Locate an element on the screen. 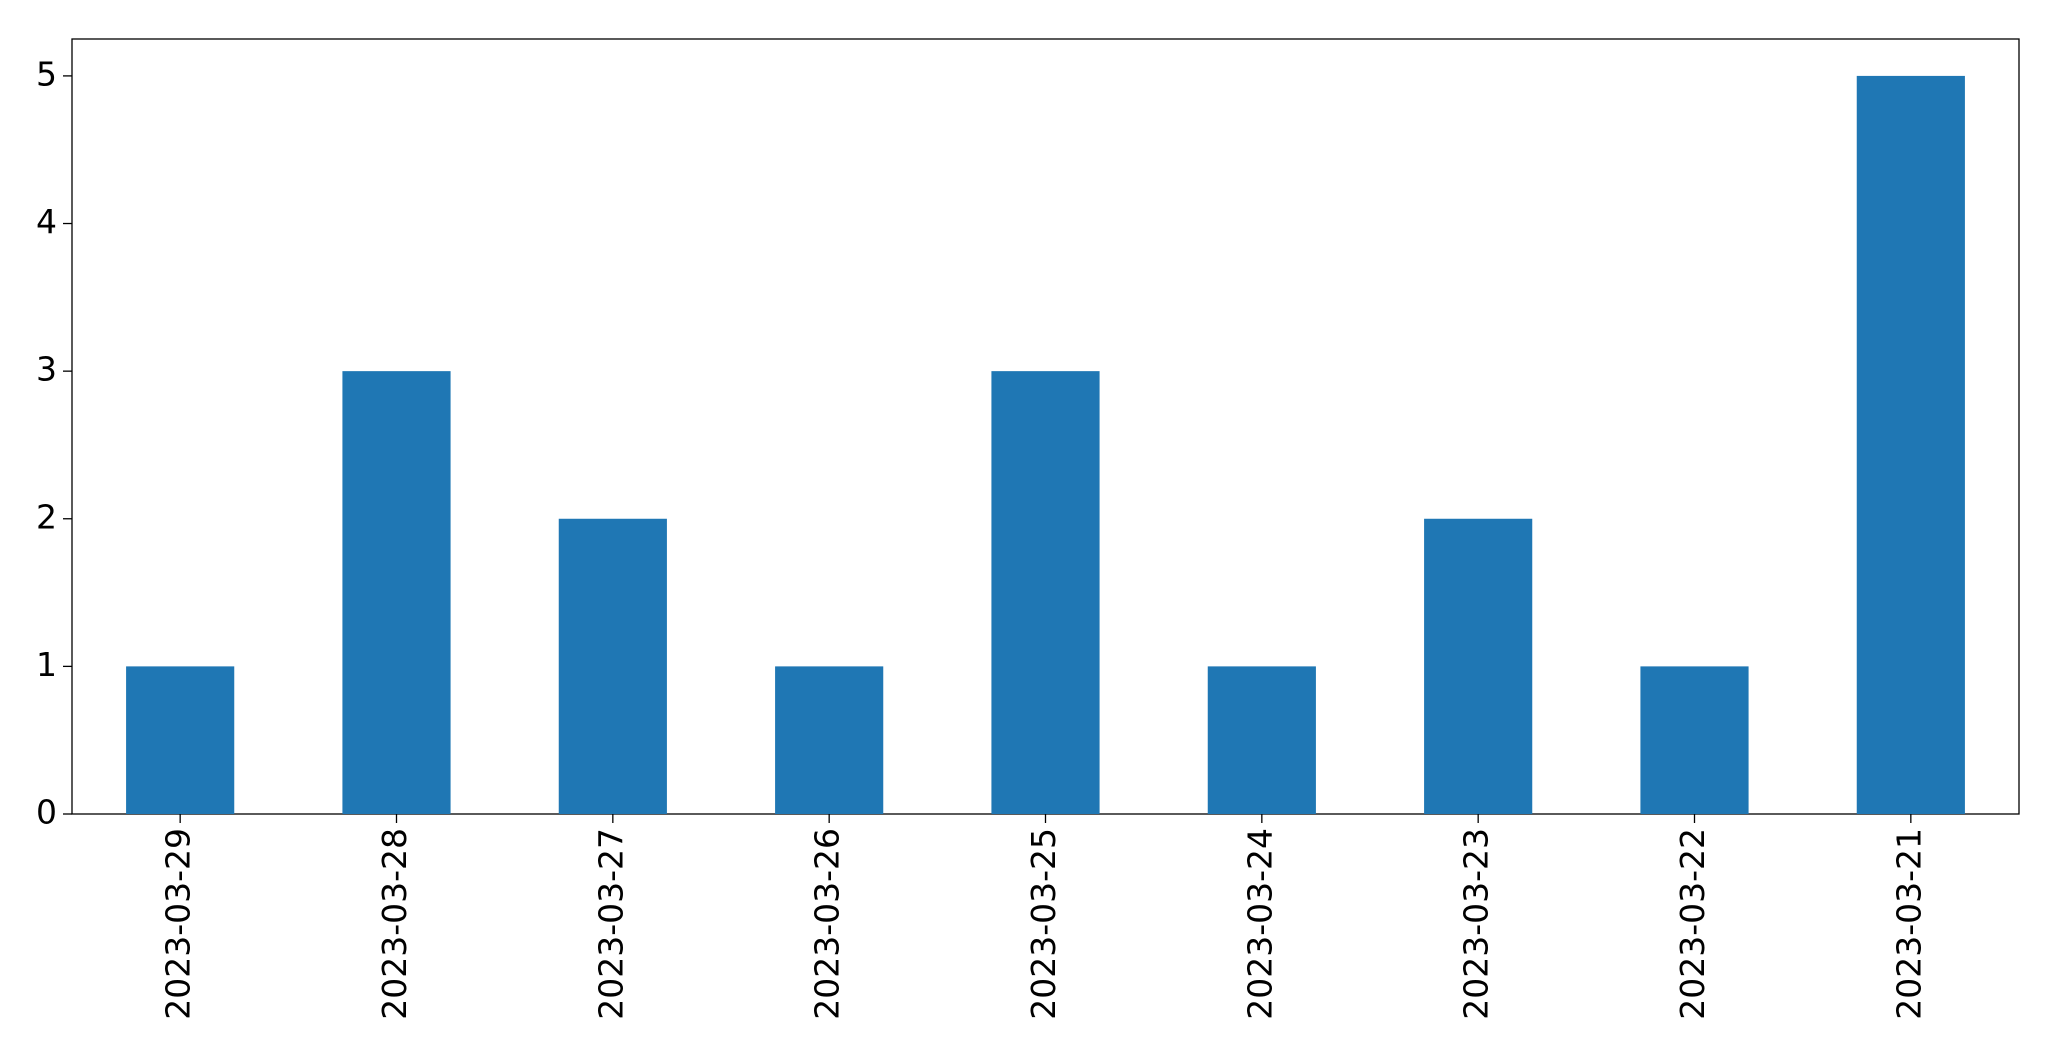 This screenshot has height=1061, width=2049. y-tick-label: 1 is located at coordinates (46, 664).